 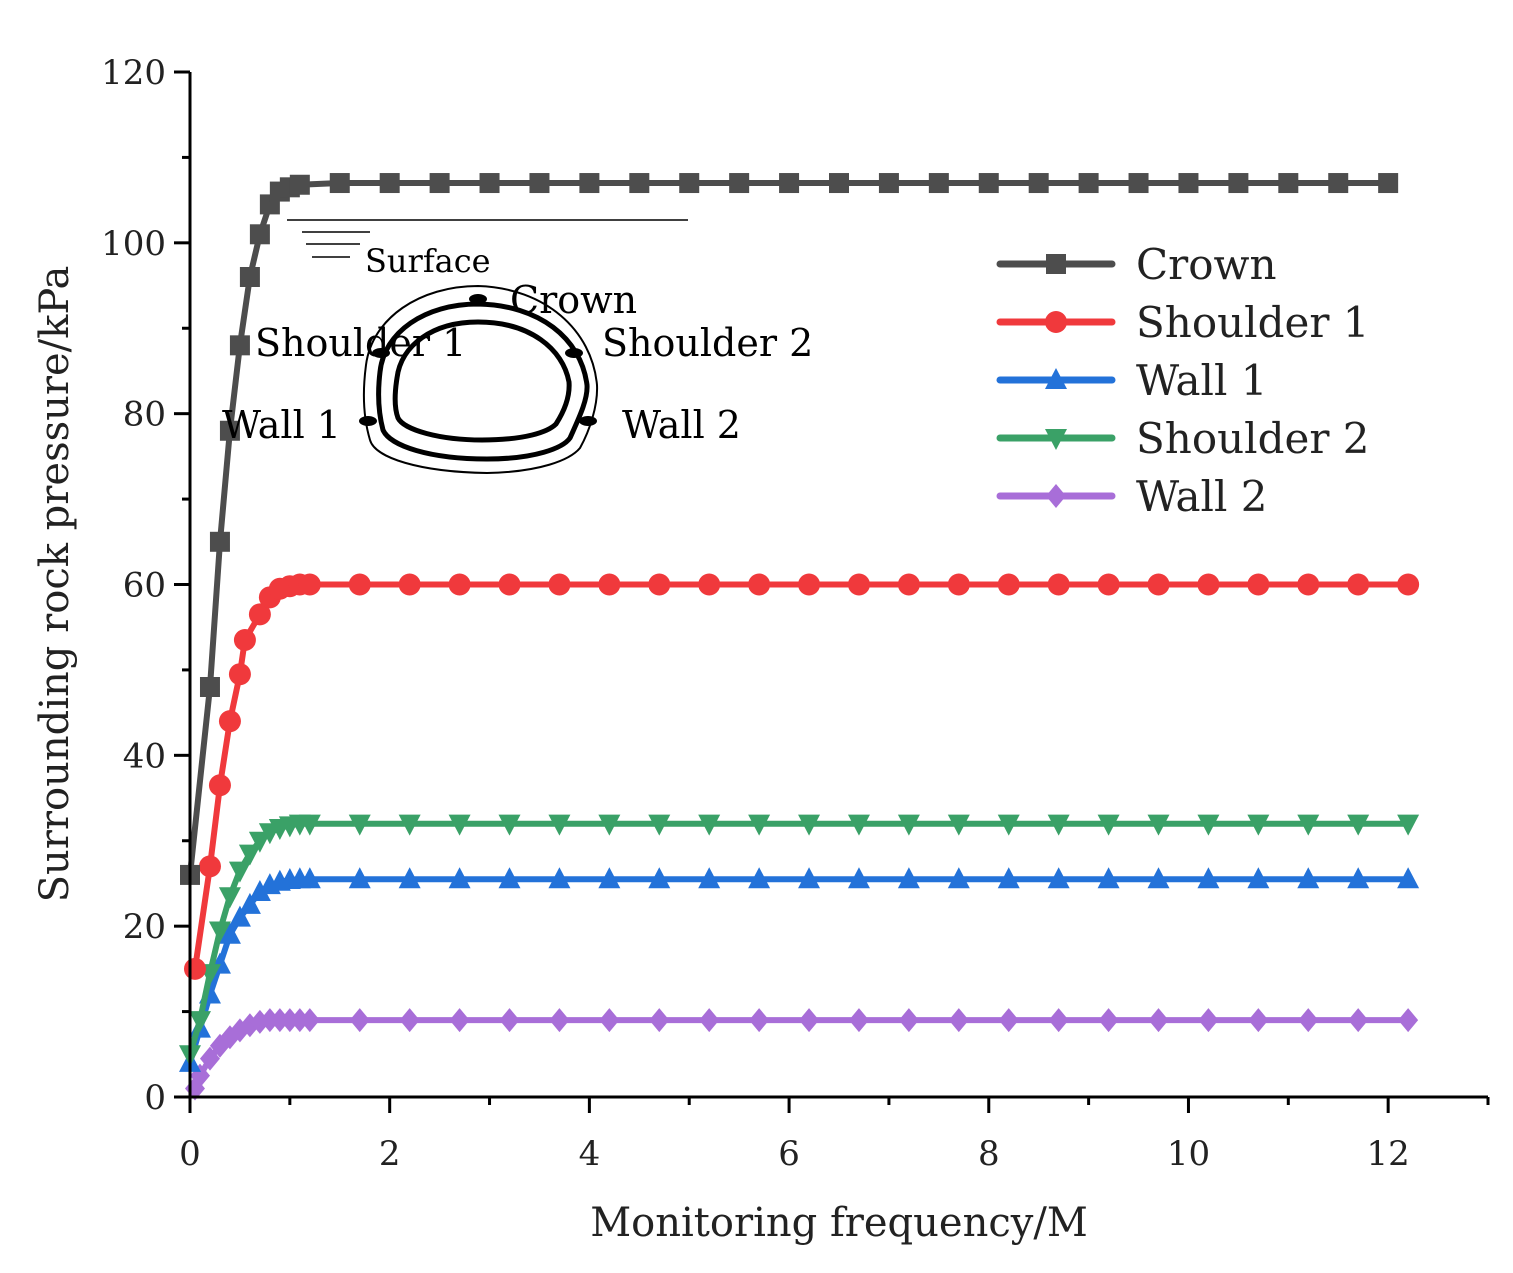 What do you see at coordinates (681, 425) in the screenshot?
I see `wall-2-label: Wall 2` at bounding box center [681, 425].